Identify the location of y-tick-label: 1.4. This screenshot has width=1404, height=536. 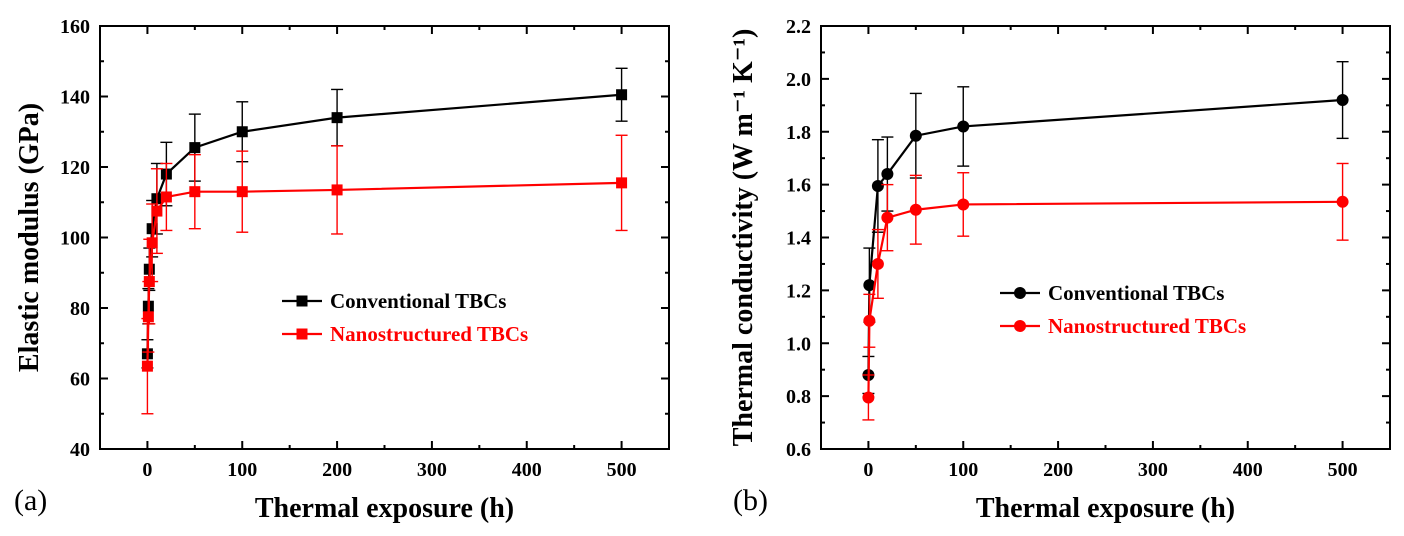
(798, 239).